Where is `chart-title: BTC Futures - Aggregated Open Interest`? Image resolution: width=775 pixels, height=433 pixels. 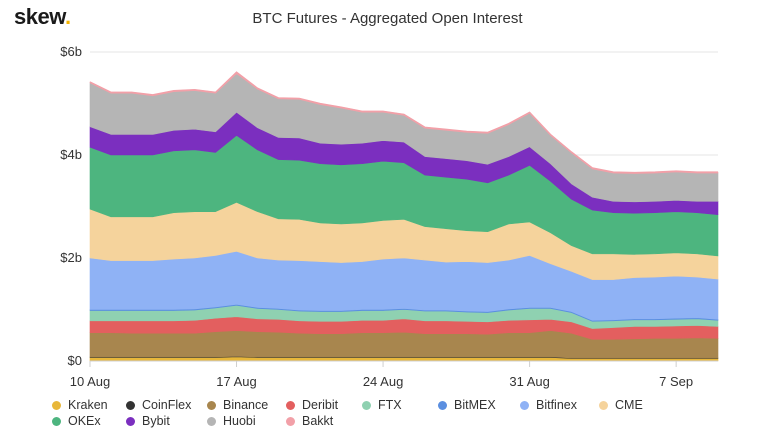
chart-title: BTC Futures - Aggregated Open Interest is located at coordinates (387, 18).